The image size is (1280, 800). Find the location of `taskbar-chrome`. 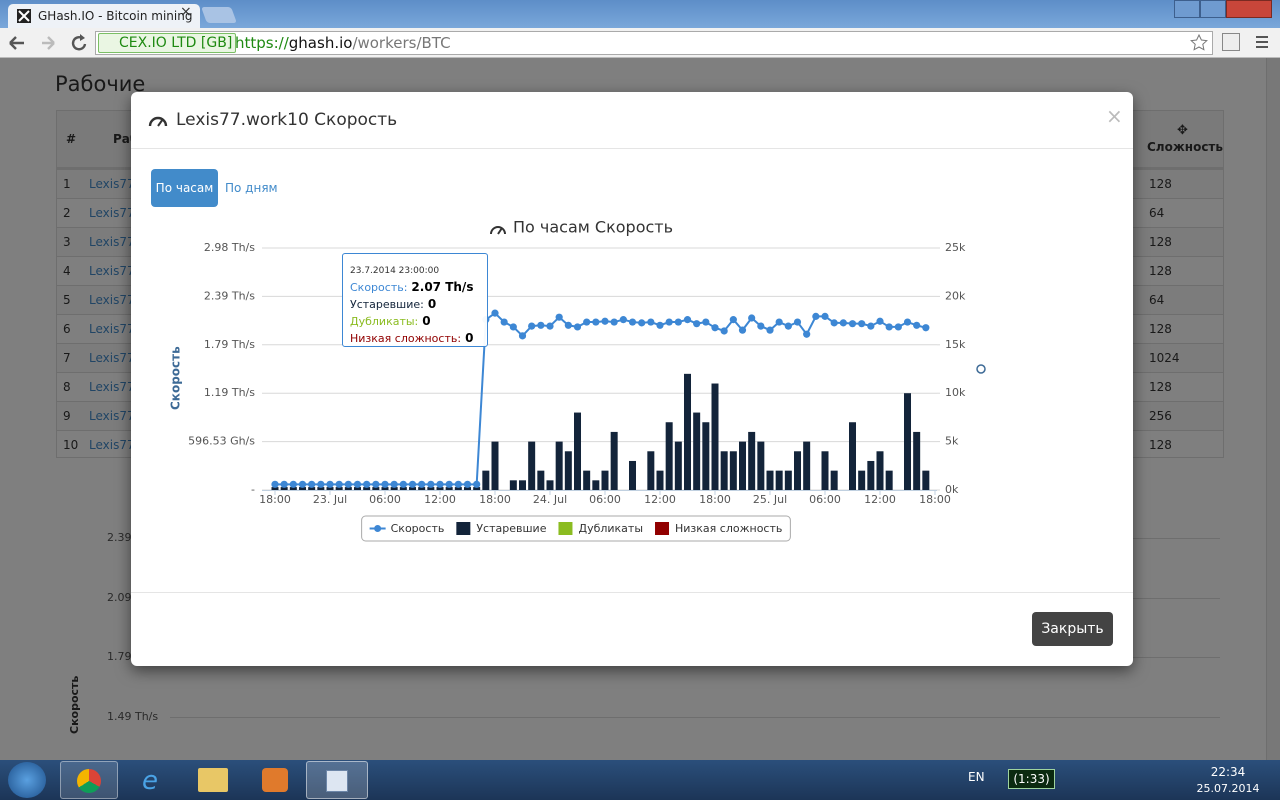

taskbar-chrome is located at coordinates (89, 780).